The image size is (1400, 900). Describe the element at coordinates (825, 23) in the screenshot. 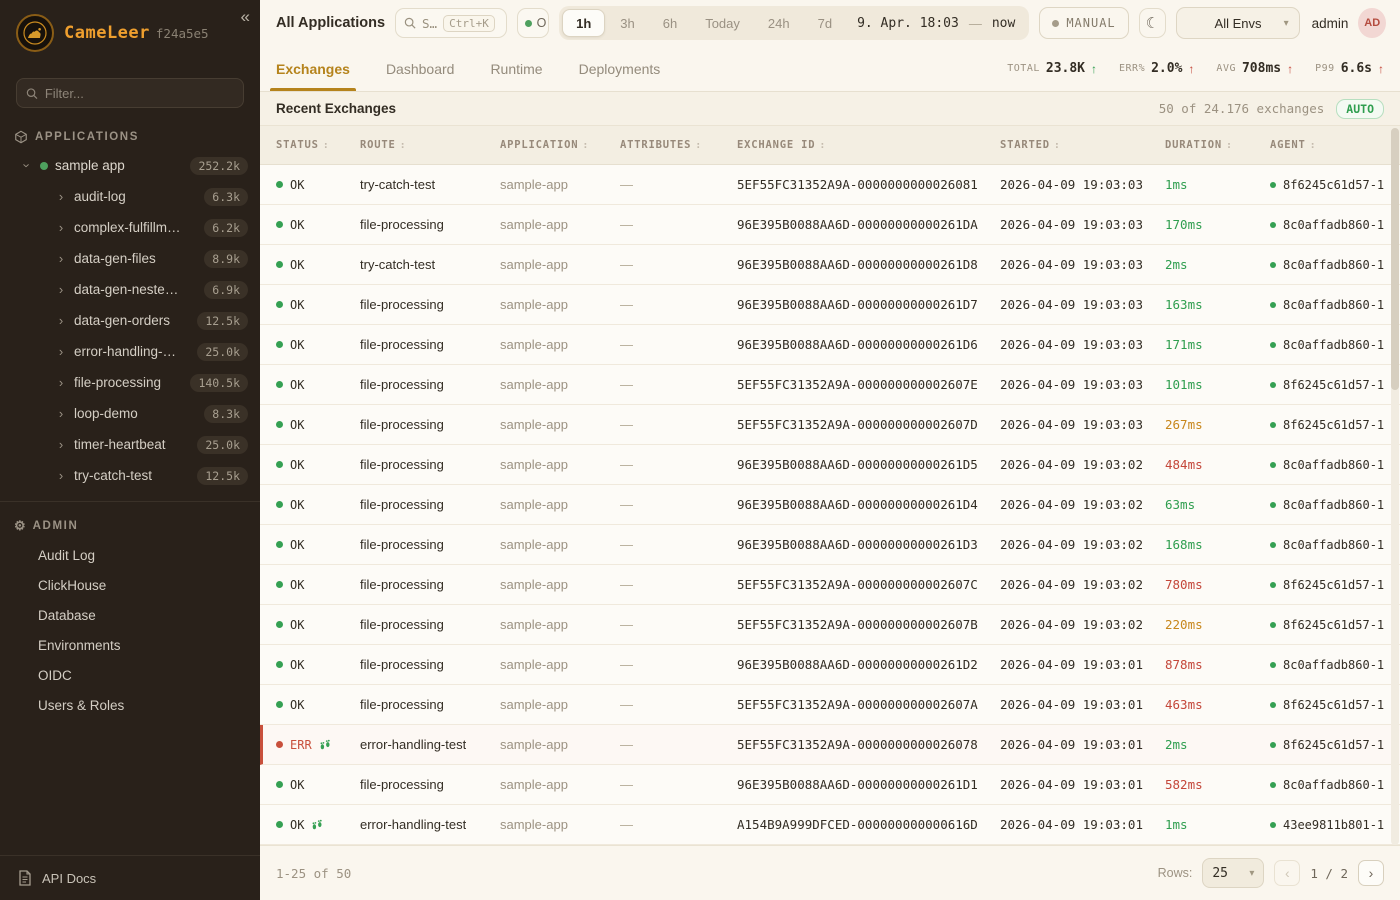

I see `range-segment-7d: 7d` at that location.